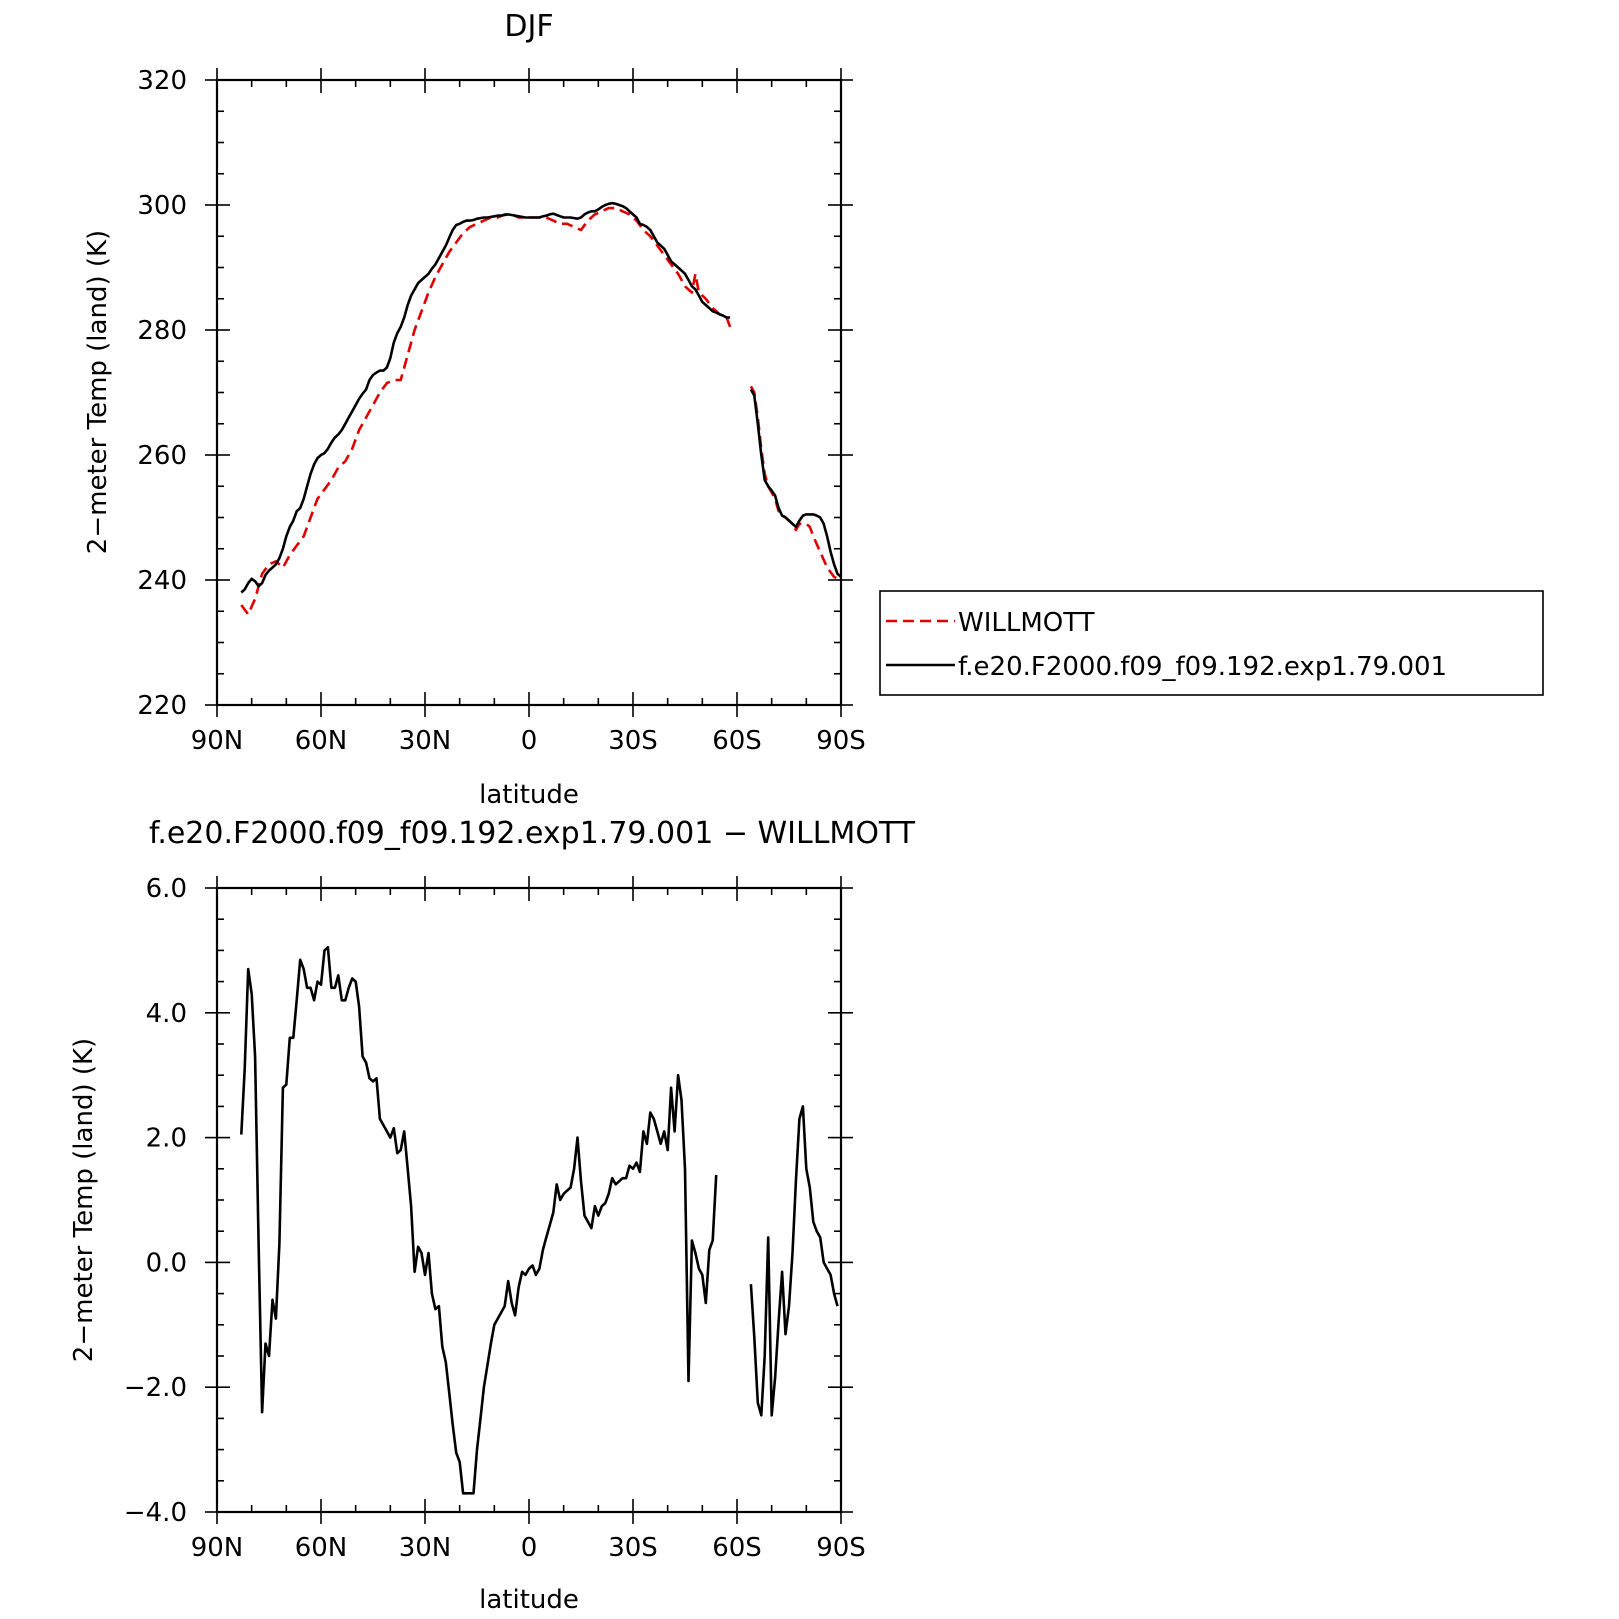  Describe the element at coordinates (425, 741) in the screenshot. I see `top-x-tick-label: 30N` at that location.